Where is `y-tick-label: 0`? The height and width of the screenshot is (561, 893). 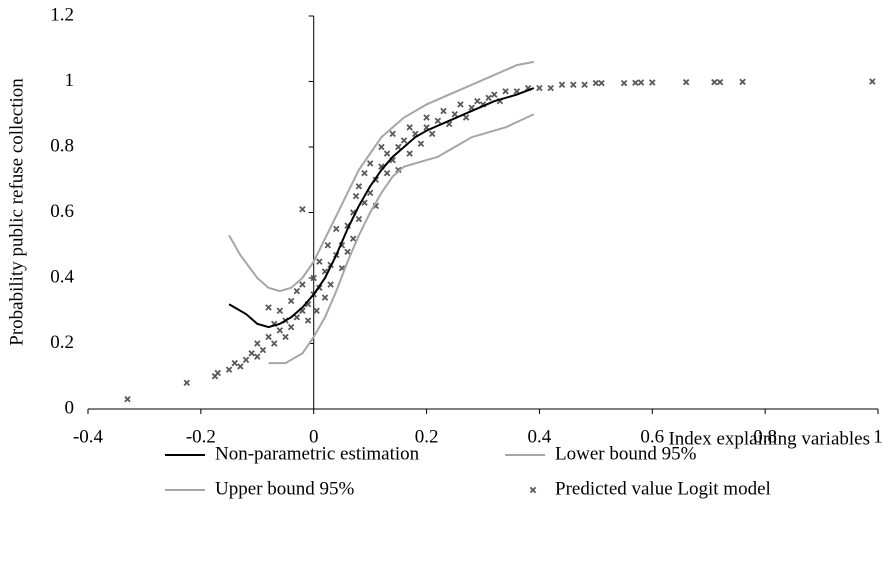
y-tick-label: 0 is located at coordinates (70, 407).